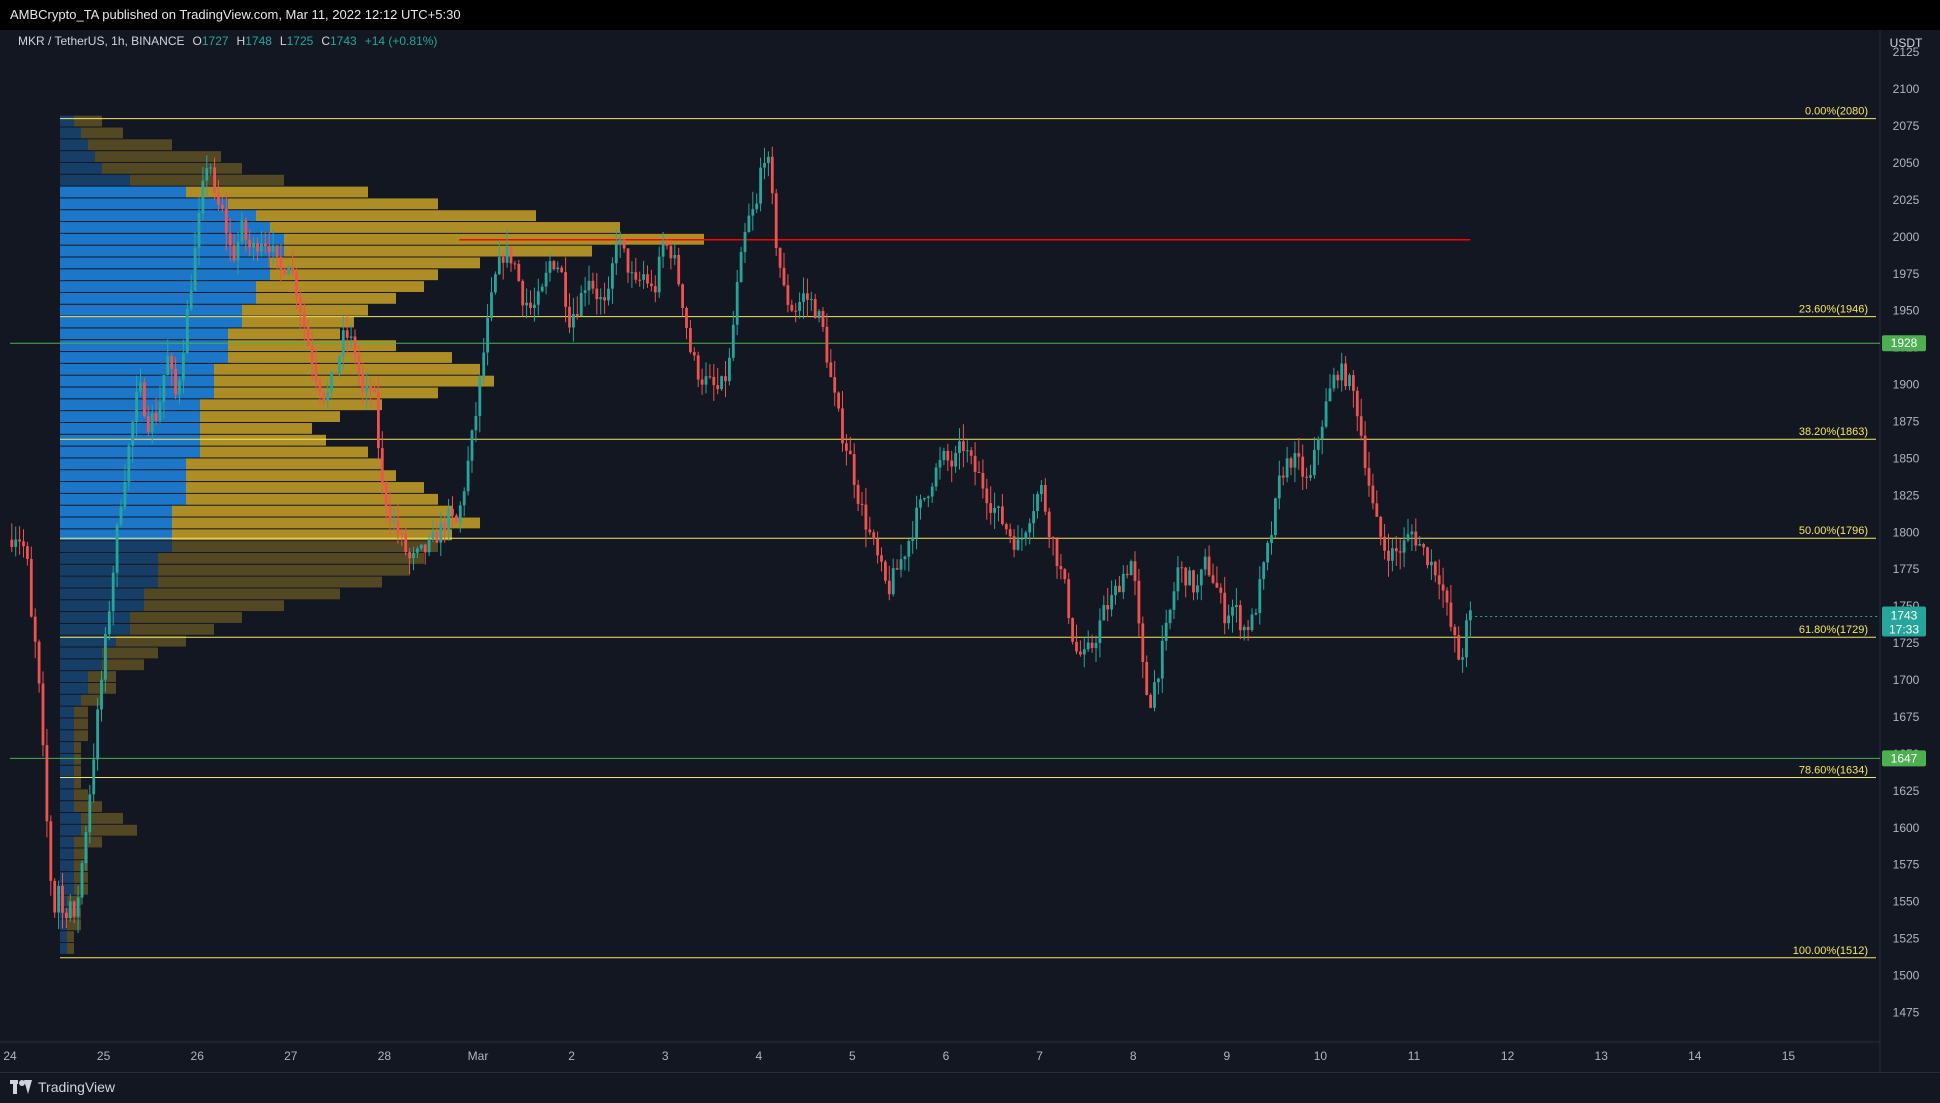 This screenshot has height=1103, width=1940. I want to click on y-tick-label: 1775, so click(1906, 569).